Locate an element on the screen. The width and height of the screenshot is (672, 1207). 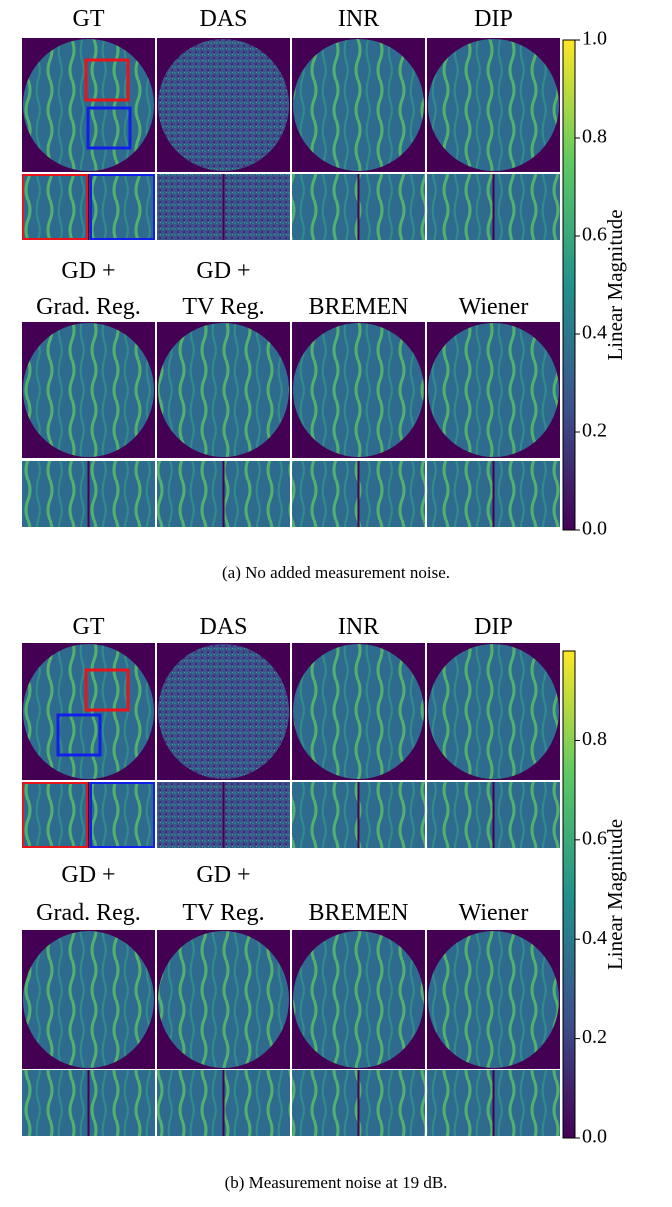
caption: (a) No added measurement noise. is located at coordinates (336, 572).